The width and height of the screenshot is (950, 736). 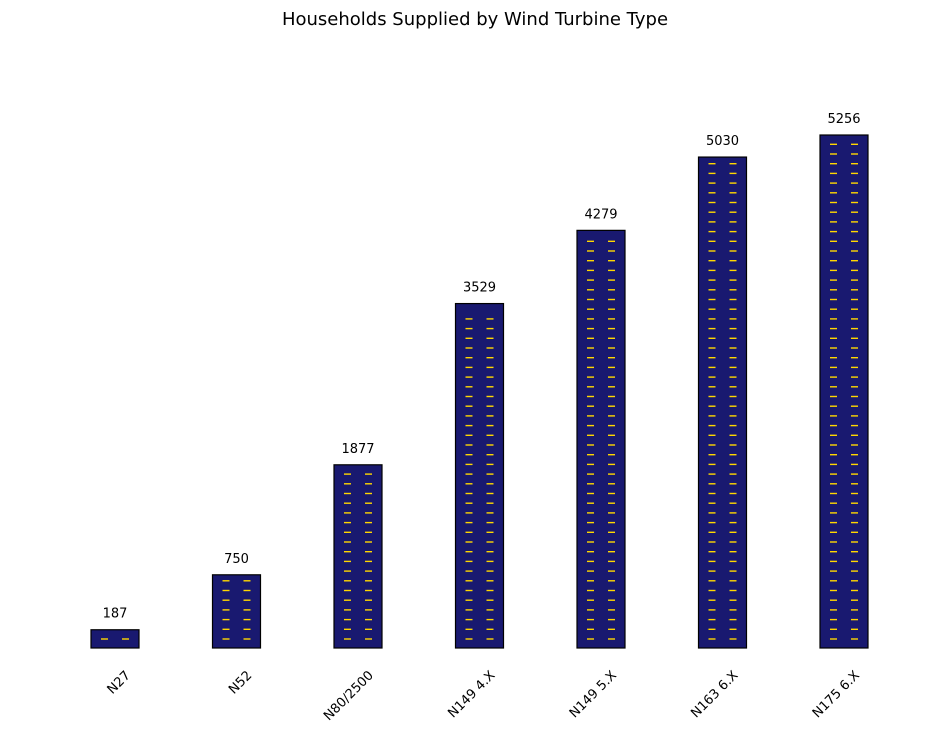 What do you see at coordinates (119, 682) in the screenshot?
I see `x-tick-label: N27` at bounding box center [119, 682].